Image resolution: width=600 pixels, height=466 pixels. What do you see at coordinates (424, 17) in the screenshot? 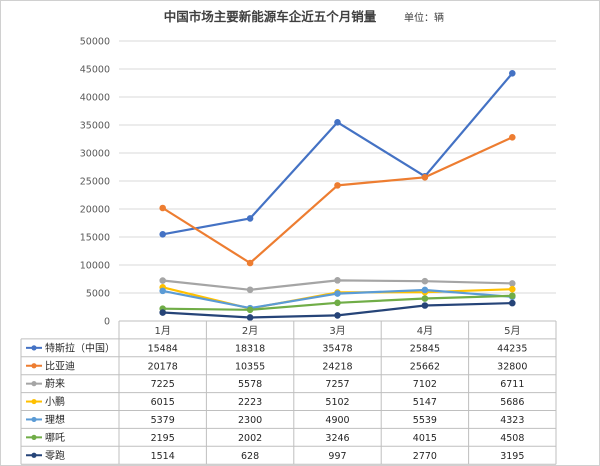
I see `unit-label: 单位：辆` at bounding box center [424, 17].